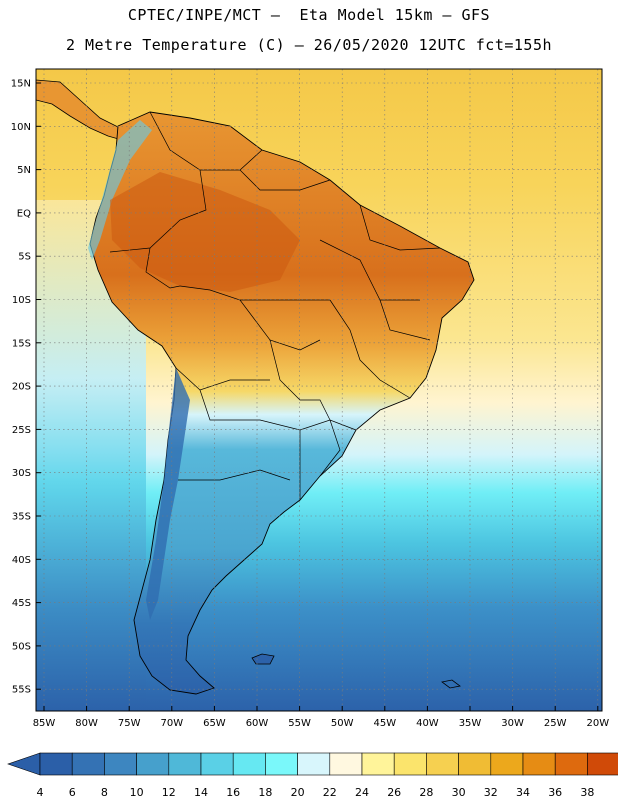 This screenshot has width=618, height=800. Describe the element at coordinates (21, 343) in the screenshot. I see `lat-label: 15S` at that location.